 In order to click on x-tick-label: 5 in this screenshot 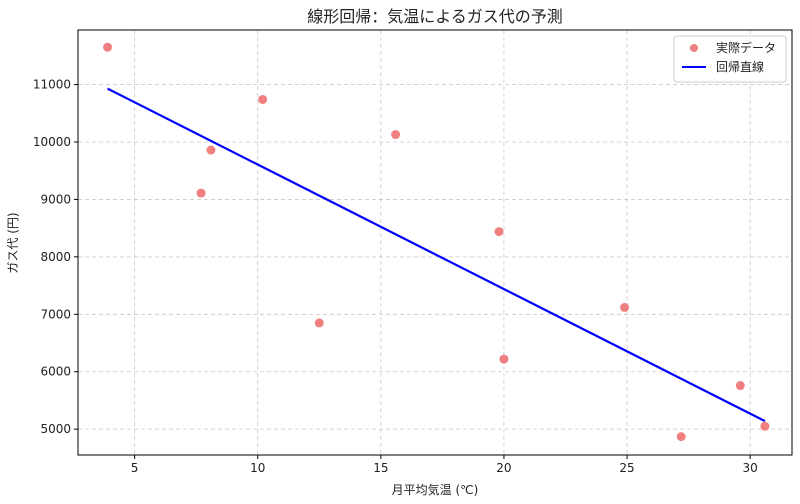, I will do `click(135, 468)`.